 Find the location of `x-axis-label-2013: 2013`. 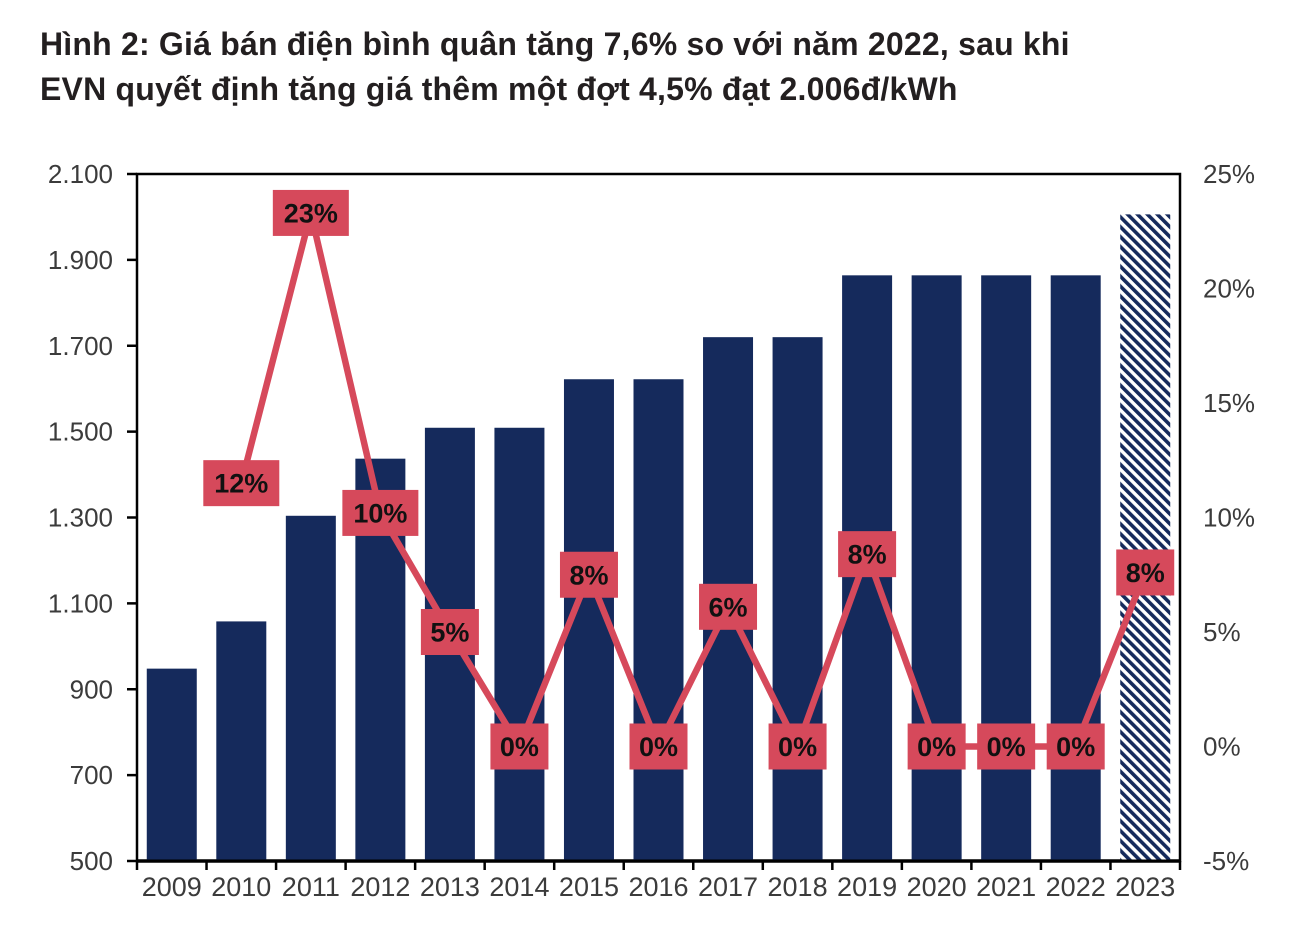

x-axis-label-2013: 2013 is located at coordinates (450, 887).